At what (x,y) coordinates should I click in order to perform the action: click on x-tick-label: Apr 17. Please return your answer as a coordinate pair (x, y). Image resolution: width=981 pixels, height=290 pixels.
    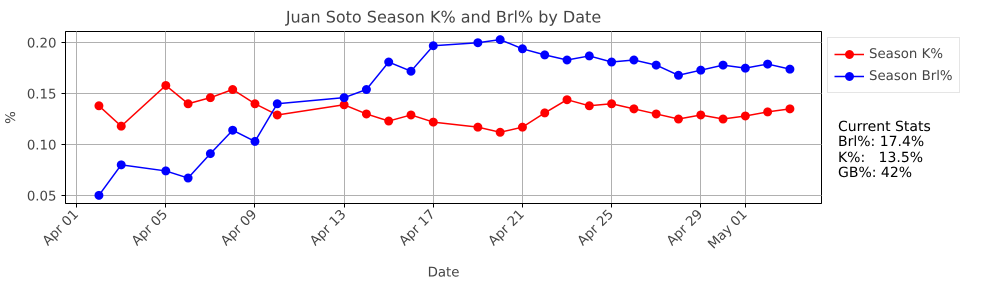
    Looking at the image, I should click on (417, 228).